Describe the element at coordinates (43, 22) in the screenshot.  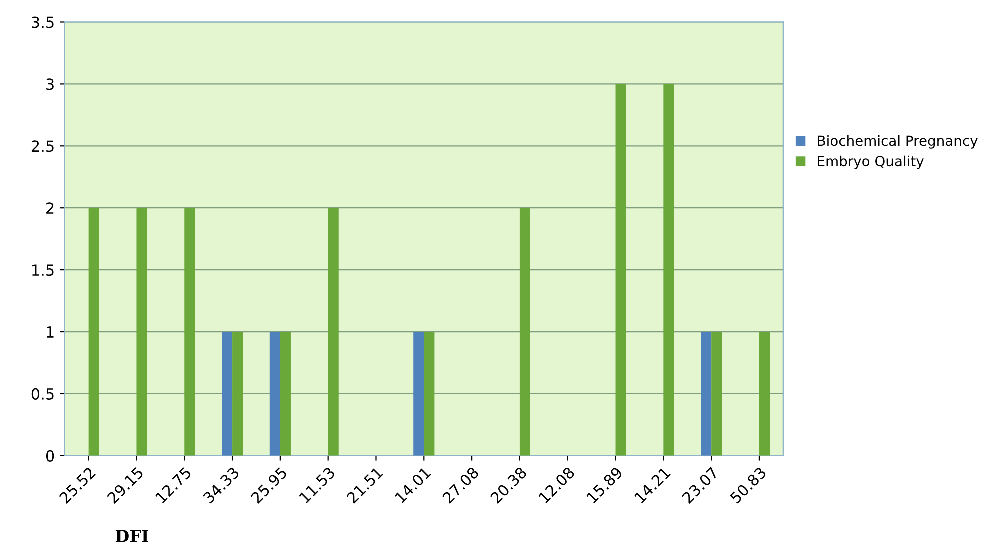
I see `y-tick-label: 3.5` at that location.